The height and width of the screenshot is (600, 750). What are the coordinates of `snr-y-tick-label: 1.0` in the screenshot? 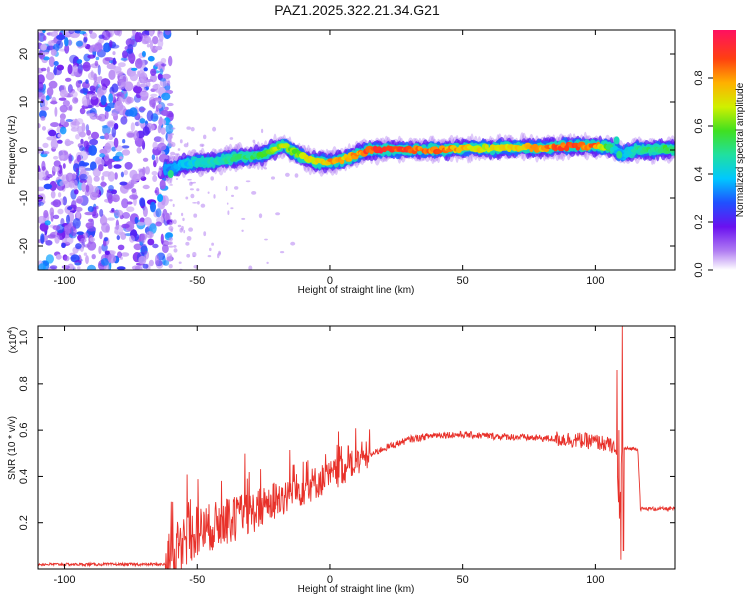 It's located at (24, 337).